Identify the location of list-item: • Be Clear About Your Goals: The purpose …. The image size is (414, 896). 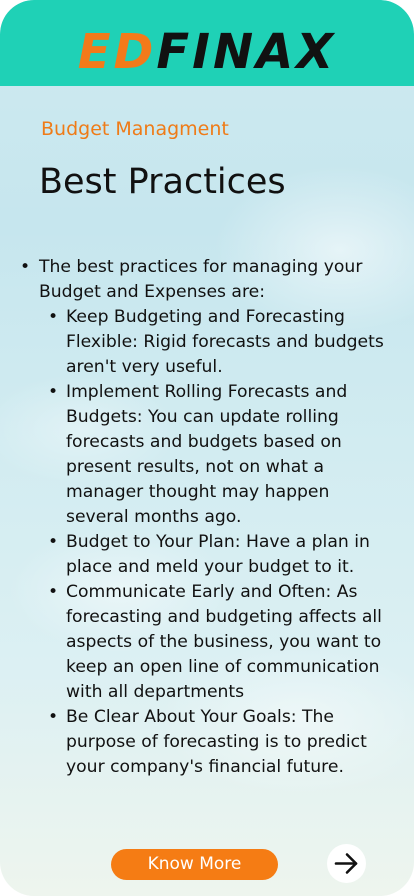
(214, 742).